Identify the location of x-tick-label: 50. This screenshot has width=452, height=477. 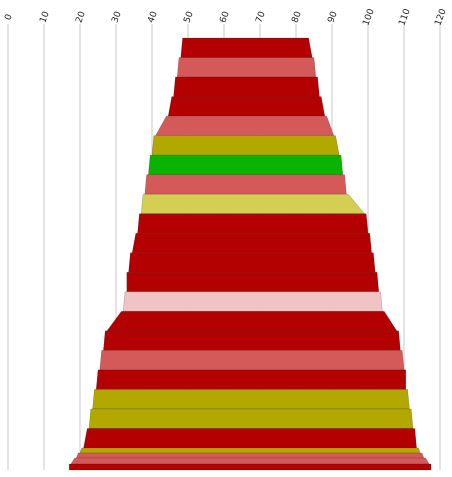
(188, 17).